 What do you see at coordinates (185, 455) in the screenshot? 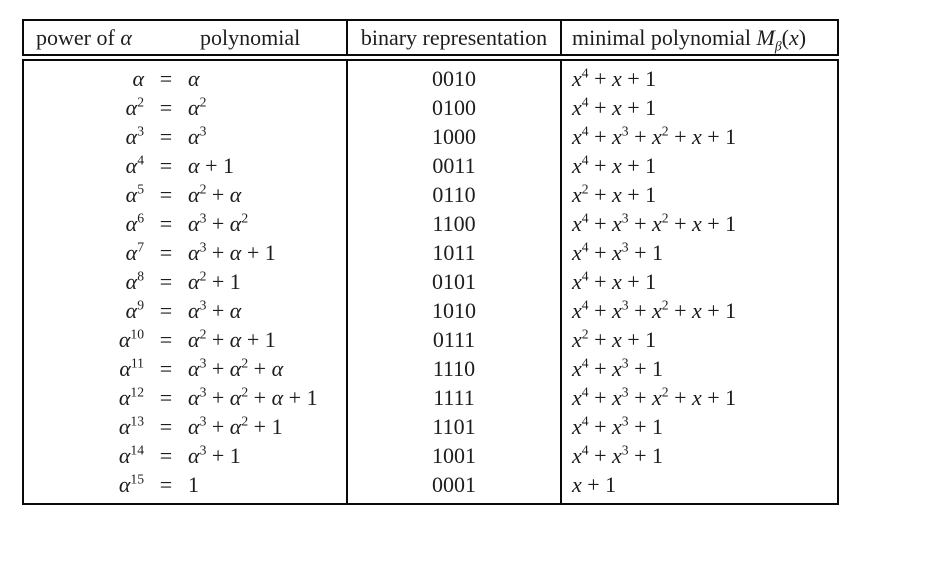
I see `power-polynomial-cell: α14 = α3 + 1` at bounding box center [185, 455].